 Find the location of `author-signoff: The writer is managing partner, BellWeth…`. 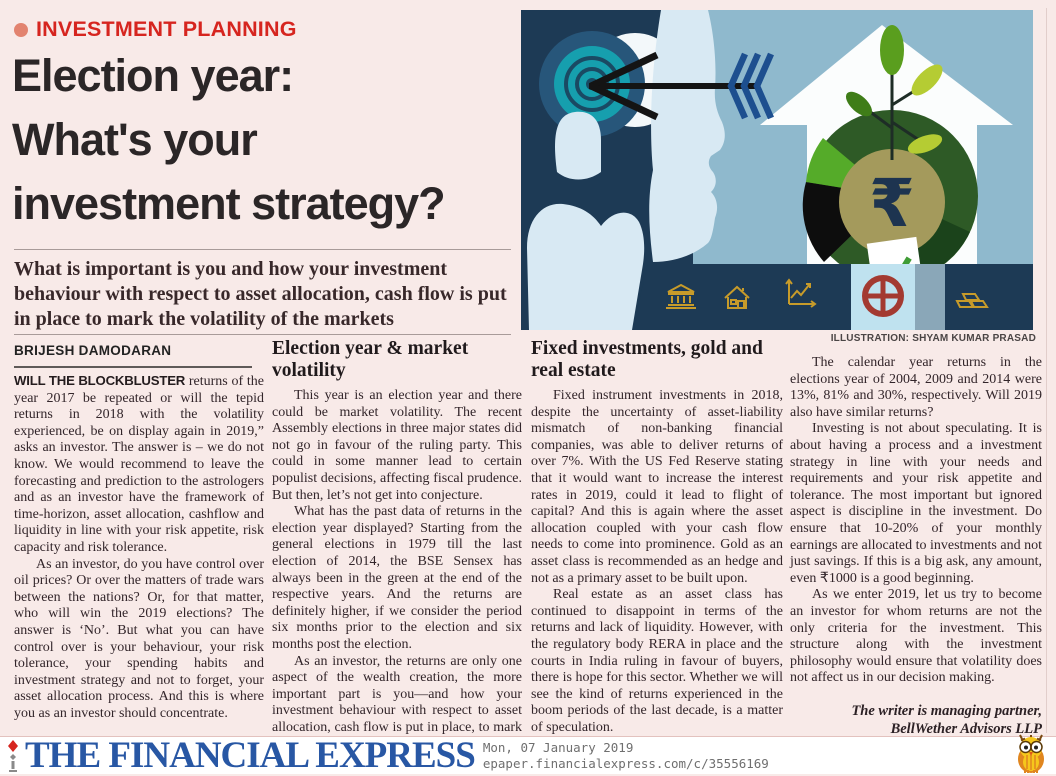

author-signoff: The writer is managing partner, BellWeth… is located at coordinates (916, 720).